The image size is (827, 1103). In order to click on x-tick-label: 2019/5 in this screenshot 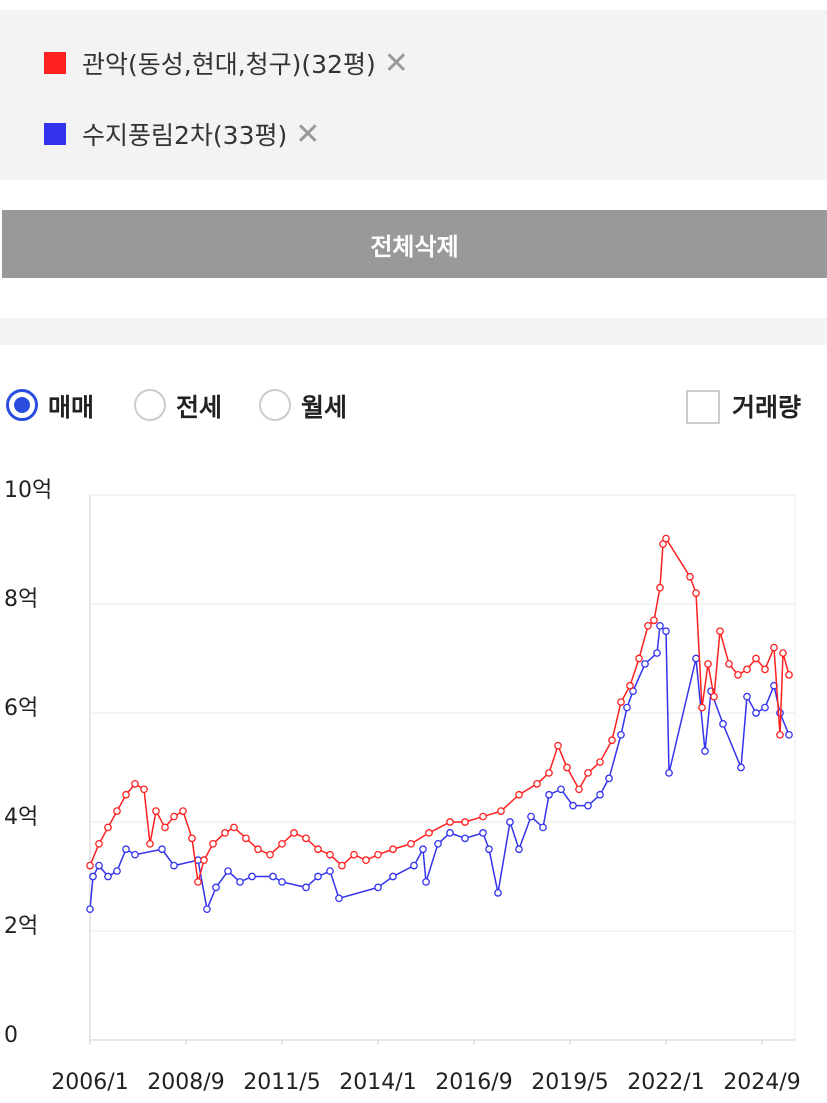, I will do `click(569, 1082)`.